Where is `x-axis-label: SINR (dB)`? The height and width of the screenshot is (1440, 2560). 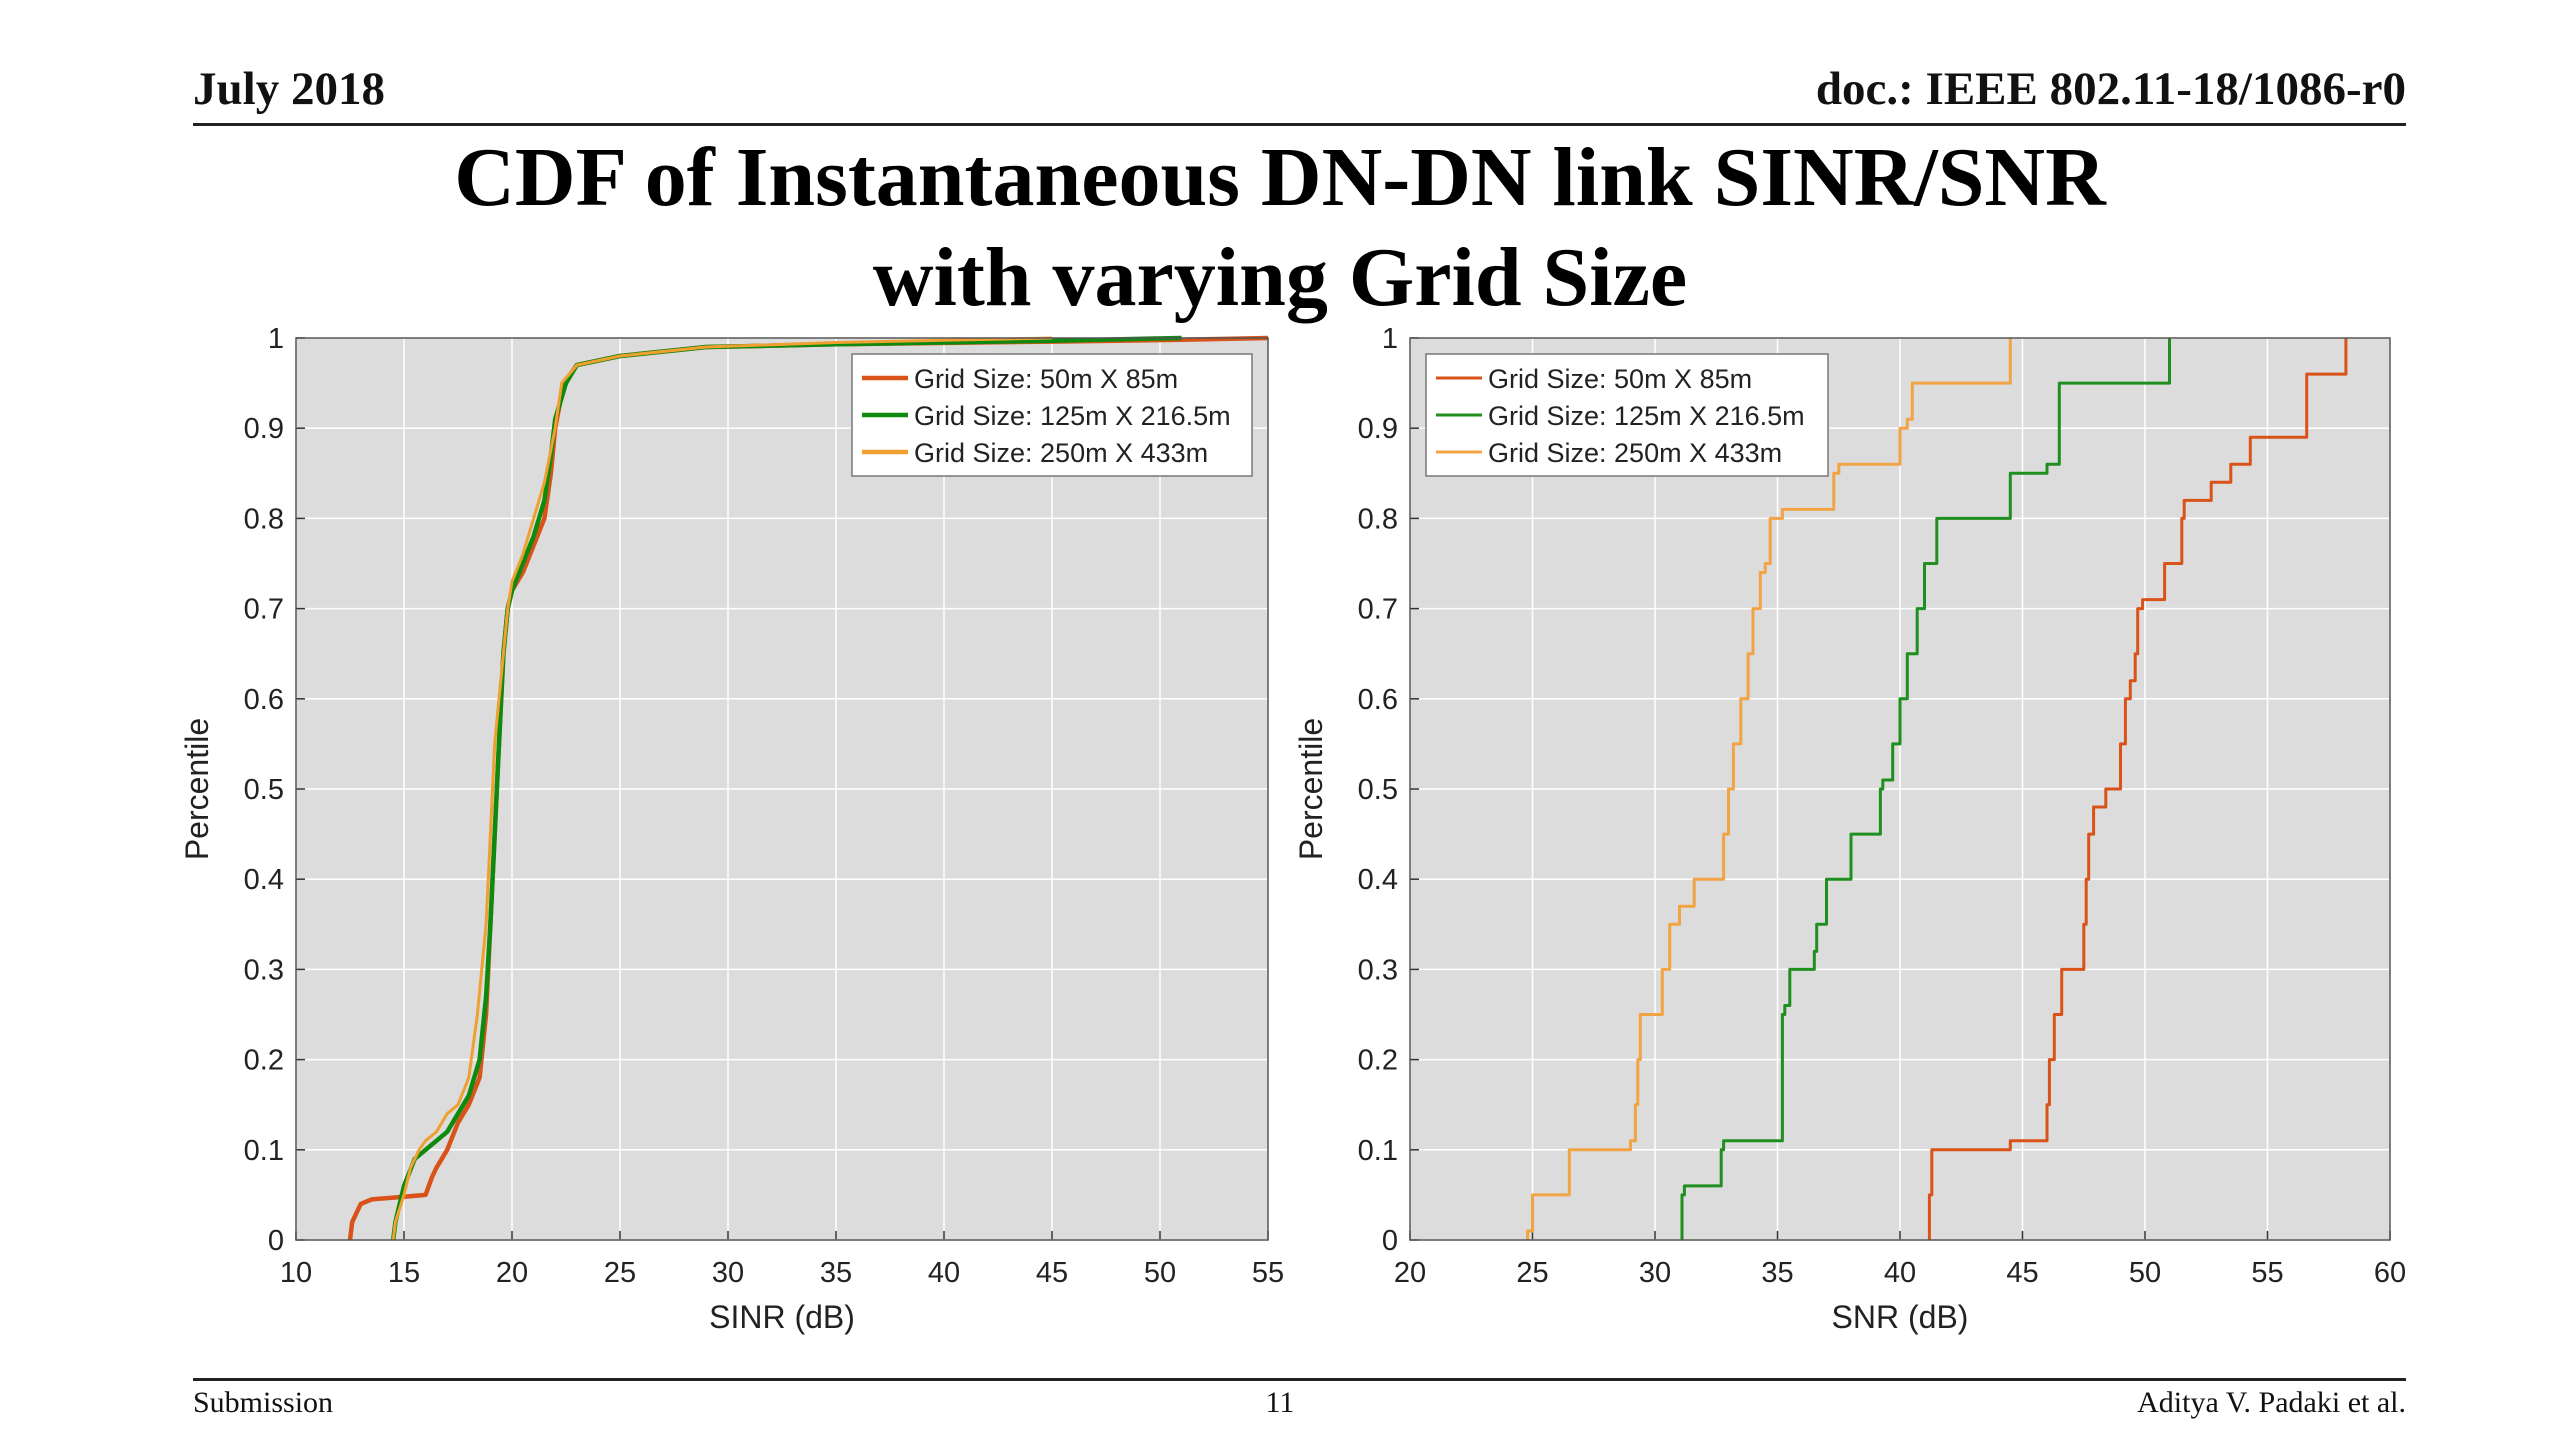
x-axis-label: SINR (dB) is located at coordinates (782, 1317).